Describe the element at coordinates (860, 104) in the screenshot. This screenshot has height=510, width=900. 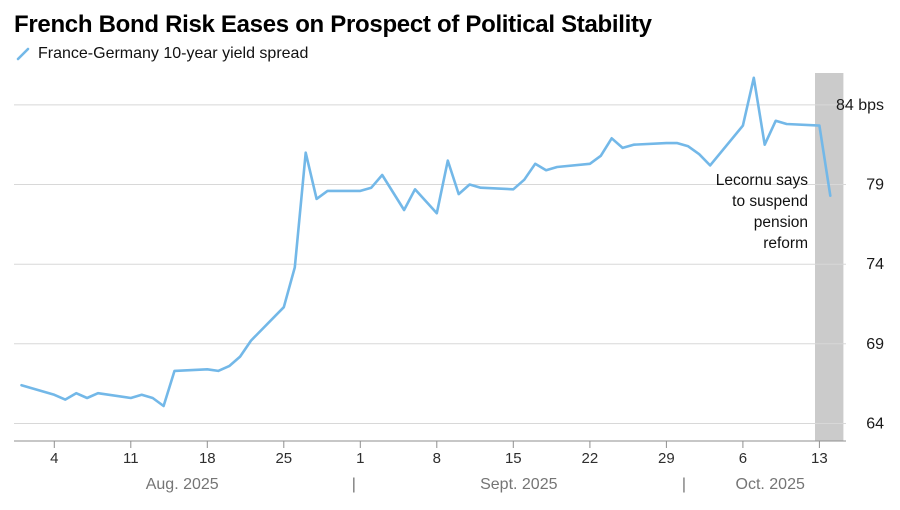
I see `y-tick-label: 84 bps` at that location.